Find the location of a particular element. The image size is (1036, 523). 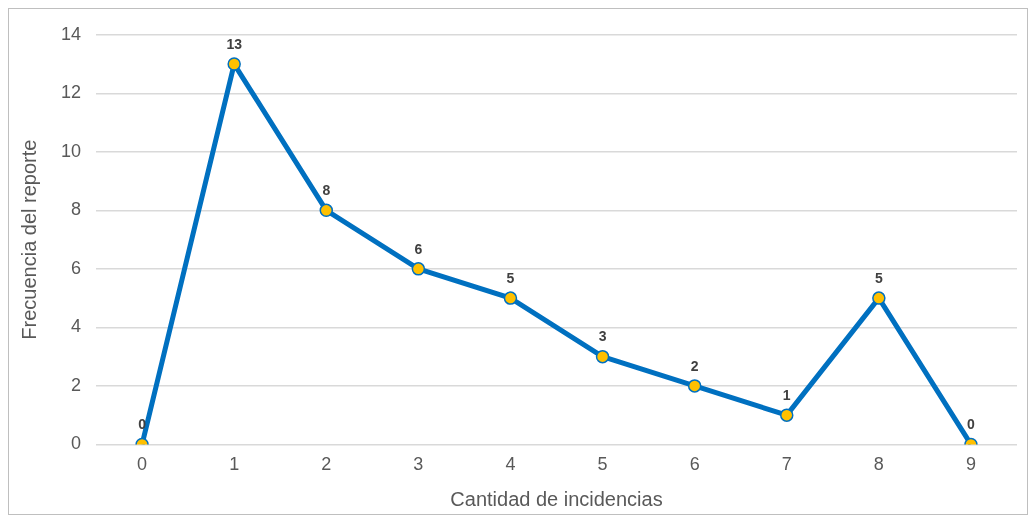

data-label: 2 is located at coordinates (694, 365).